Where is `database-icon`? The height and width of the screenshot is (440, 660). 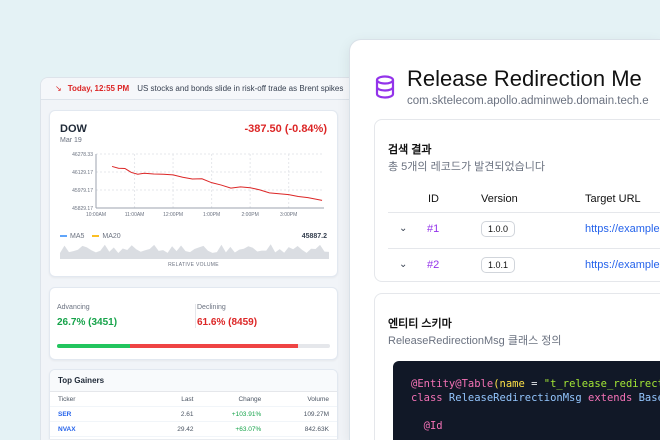 database-icon is located at coordinates (385, 87).